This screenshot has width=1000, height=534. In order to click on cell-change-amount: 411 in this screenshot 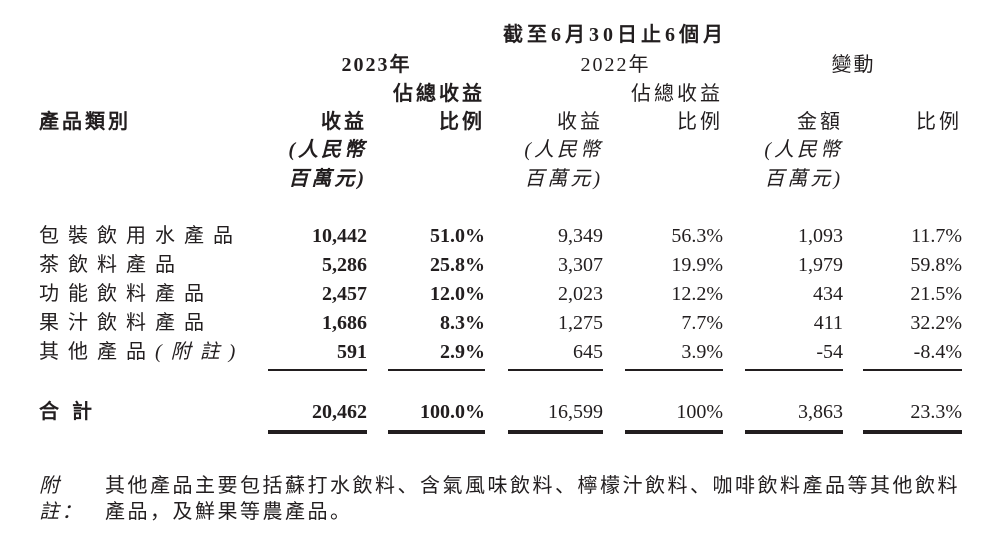, I will do `click(828, 323)`.